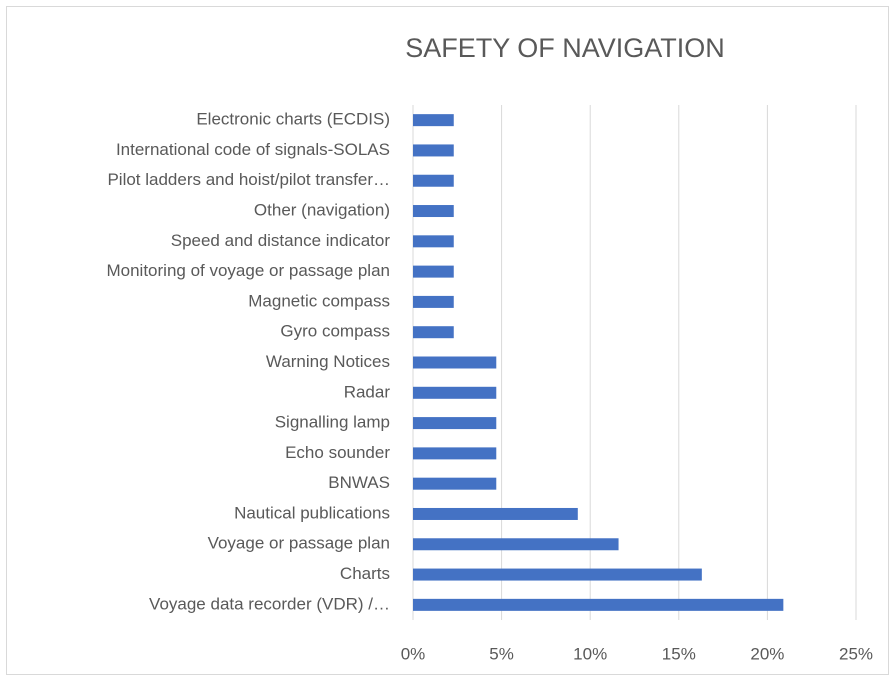  What do you see at coordinates (856, 653) in the screenshot?
I see `x-tick-label: 25%` at bounding box center [856, 653].